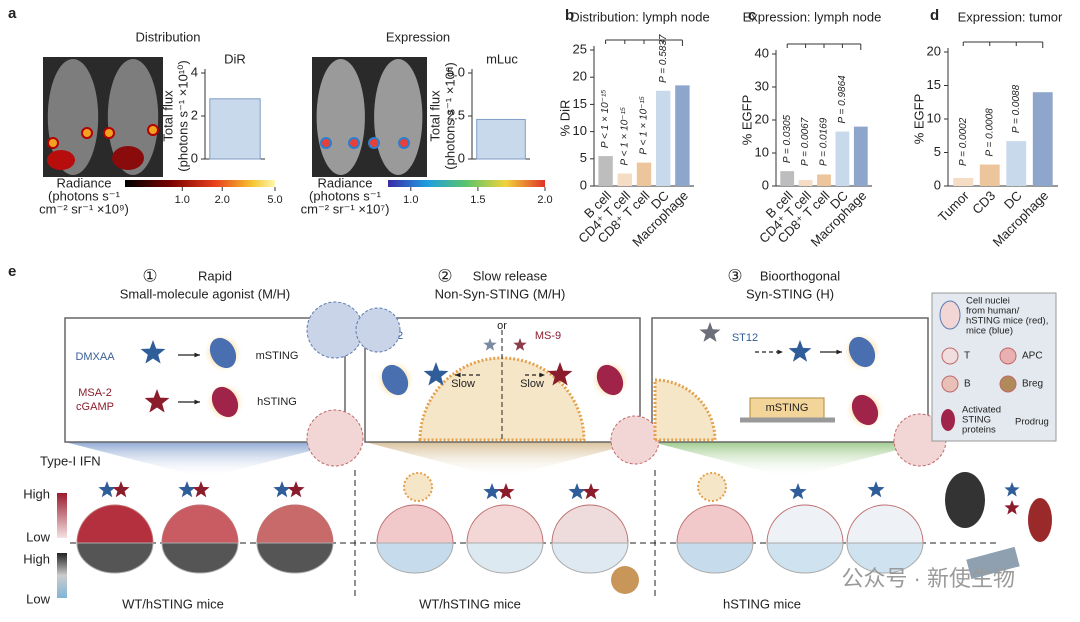 This screenshot has width=1080, height=622. What do you see at coordinates (434, 116) in the screenshot?
I see `y-axis-label: Total flux` at bounding box center [434, 116].